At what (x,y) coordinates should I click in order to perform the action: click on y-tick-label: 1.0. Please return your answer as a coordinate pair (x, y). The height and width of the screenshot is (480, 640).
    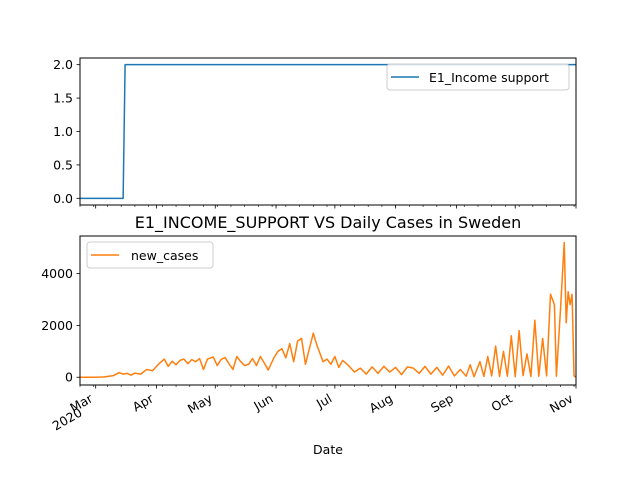
    Looking at the image, I should click on (63, 131).